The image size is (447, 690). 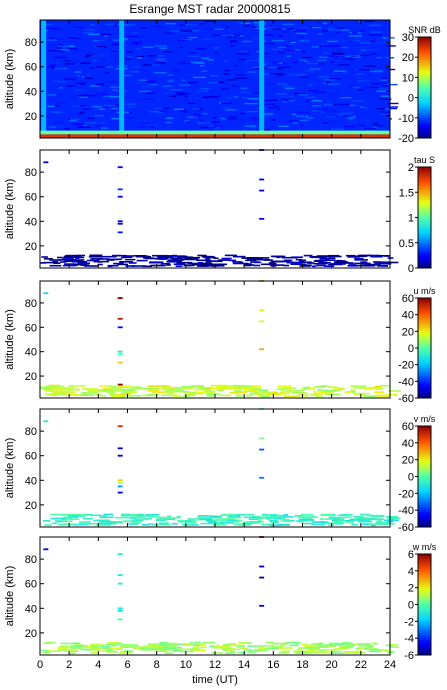 I want to click on y-tick-label: 80, so click(x=31, y=304).